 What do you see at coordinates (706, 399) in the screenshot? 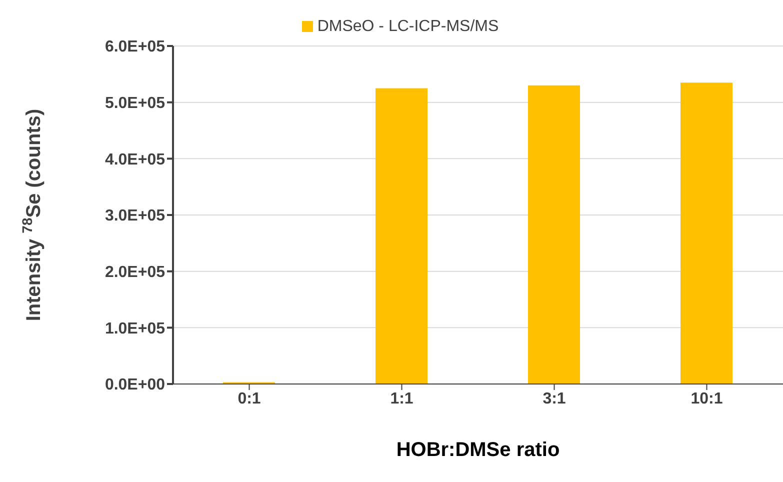
I see `x-tick-label: 10:1` at bounding box center [706, 399].